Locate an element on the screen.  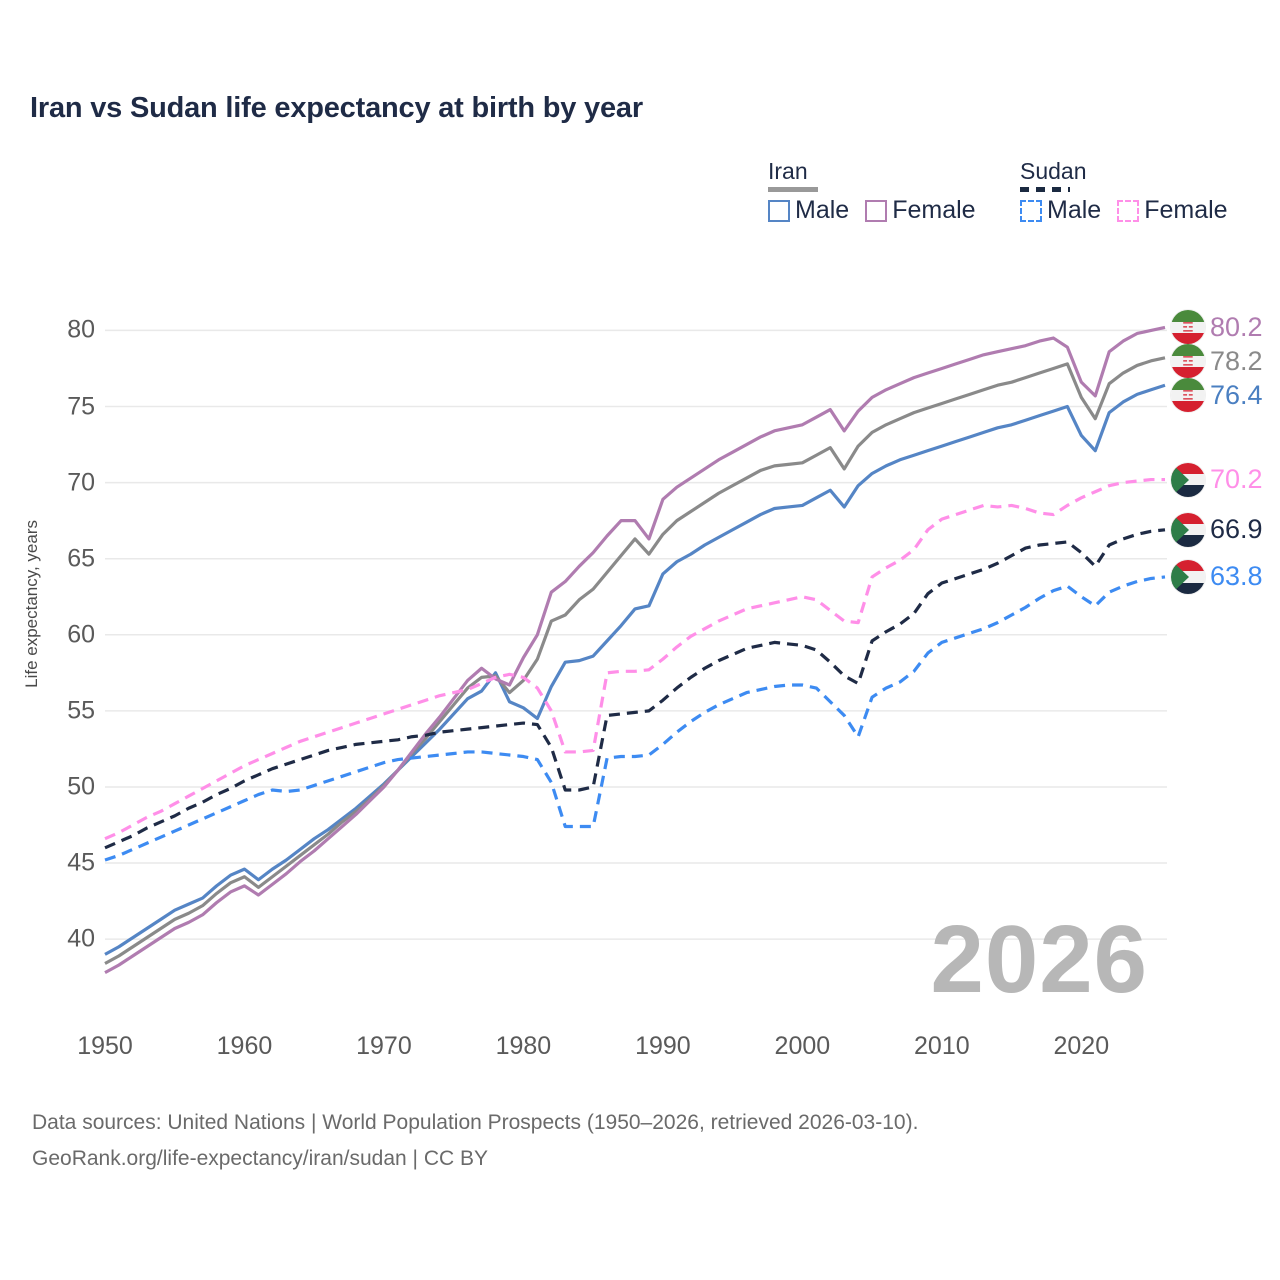
x-tick-label: 2000 is located at coordinates (802, 1046).